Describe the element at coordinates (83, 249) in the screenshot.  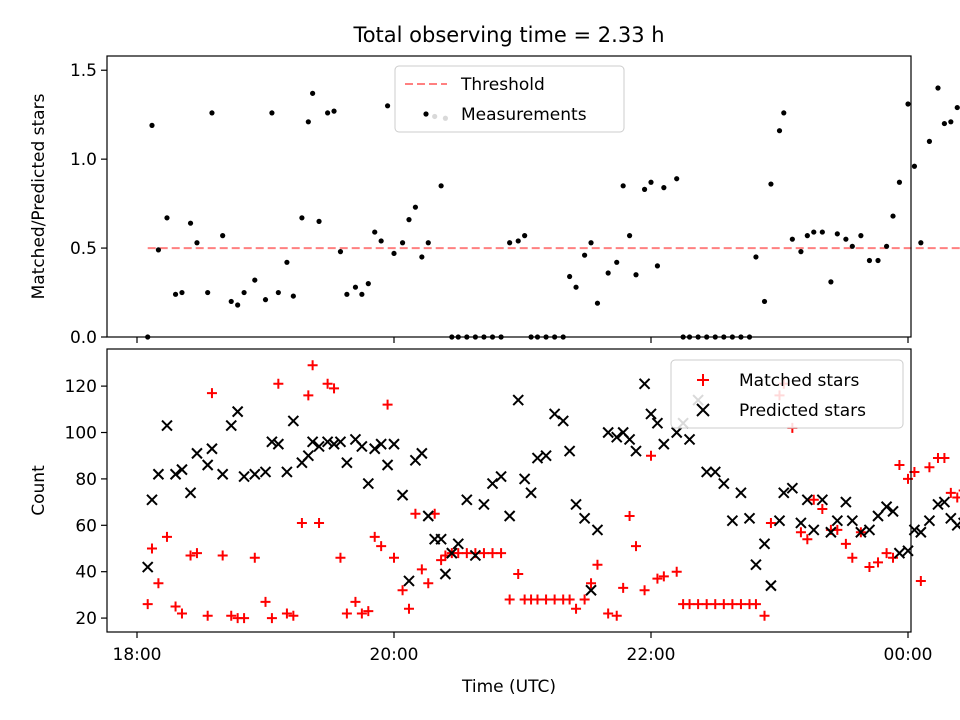
I see `y-tick-label: 0.5` at that location.